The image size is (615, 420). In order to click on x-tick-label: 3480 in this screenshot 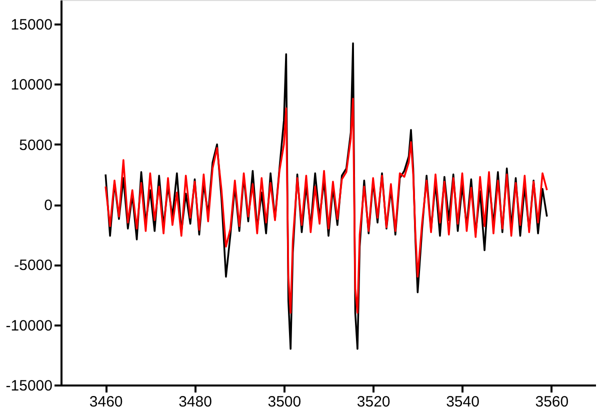, I will do `click(195, 402)`.